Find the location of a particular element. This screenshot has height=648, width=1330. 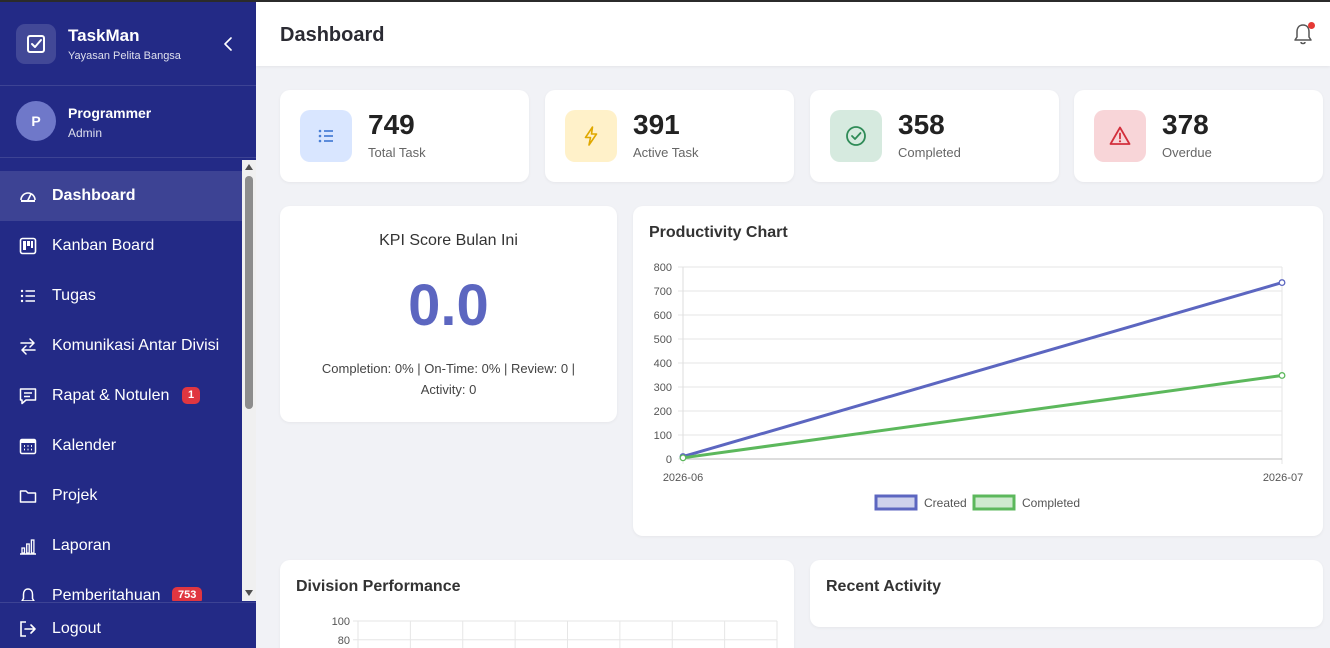

count-badge: 1 is located at coordinates (191, 395).